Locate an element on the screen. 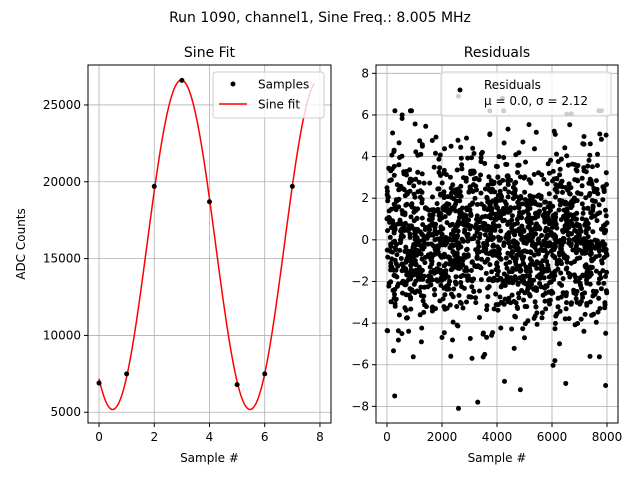 The image size is (640, 480). sample-point is located at coordinates (99, 383).